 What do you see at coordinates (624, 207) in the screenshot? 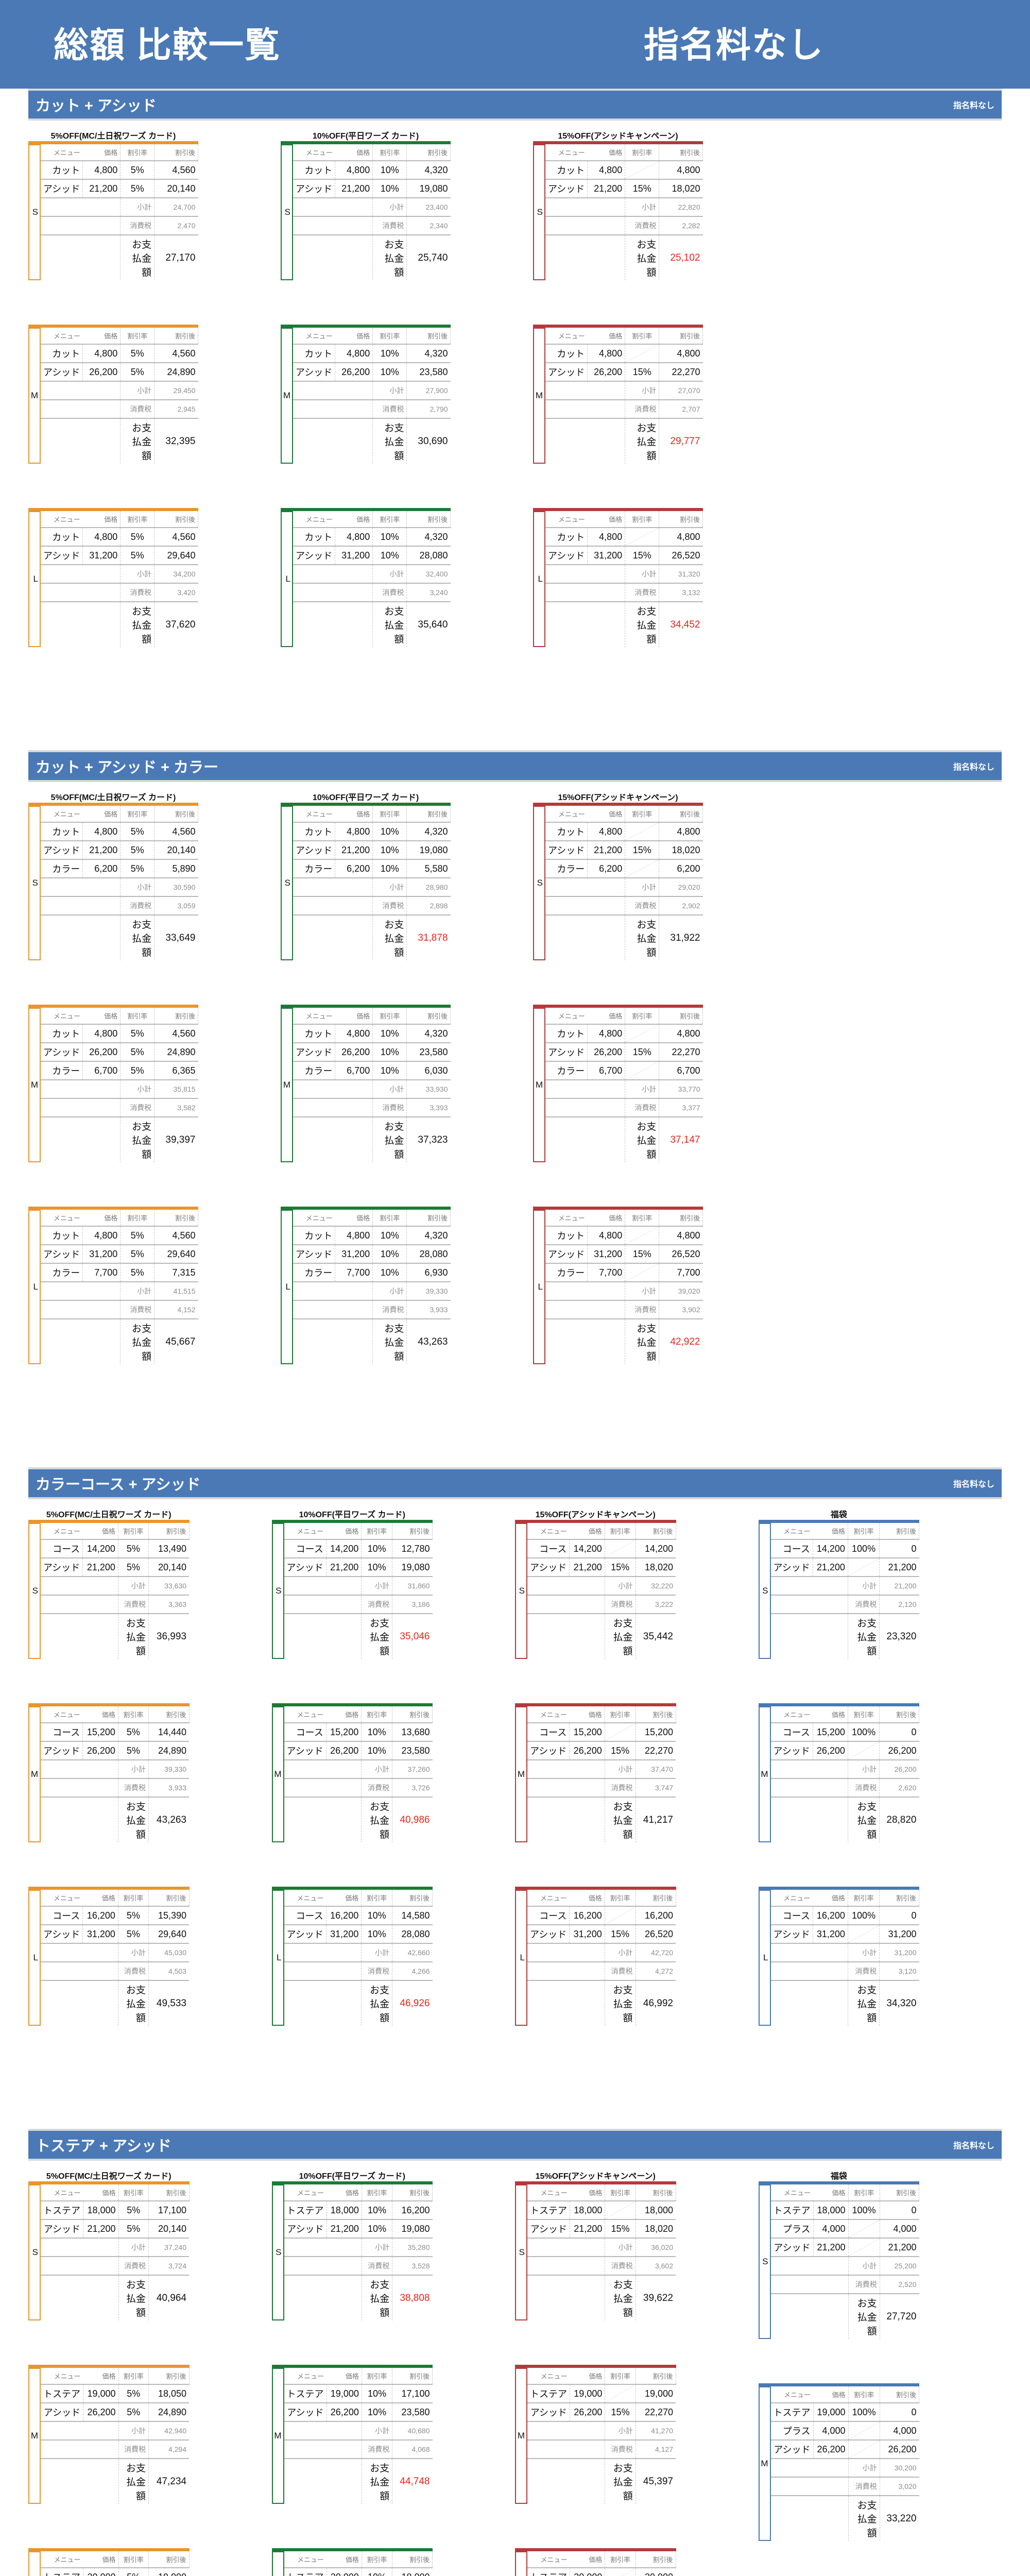
I see `subtotal-row: 小計 22,820` at bounding box center [624, 207].